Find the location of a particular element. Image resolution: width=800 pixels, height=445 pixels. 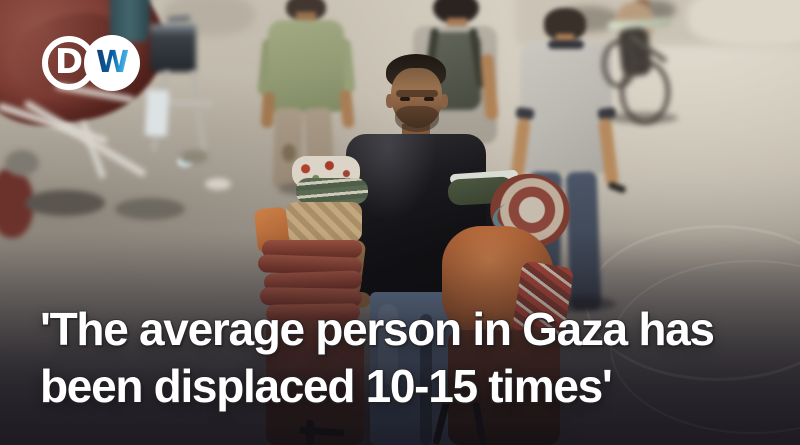

tan-patterned-blanket is located at coordinates (324, 222).